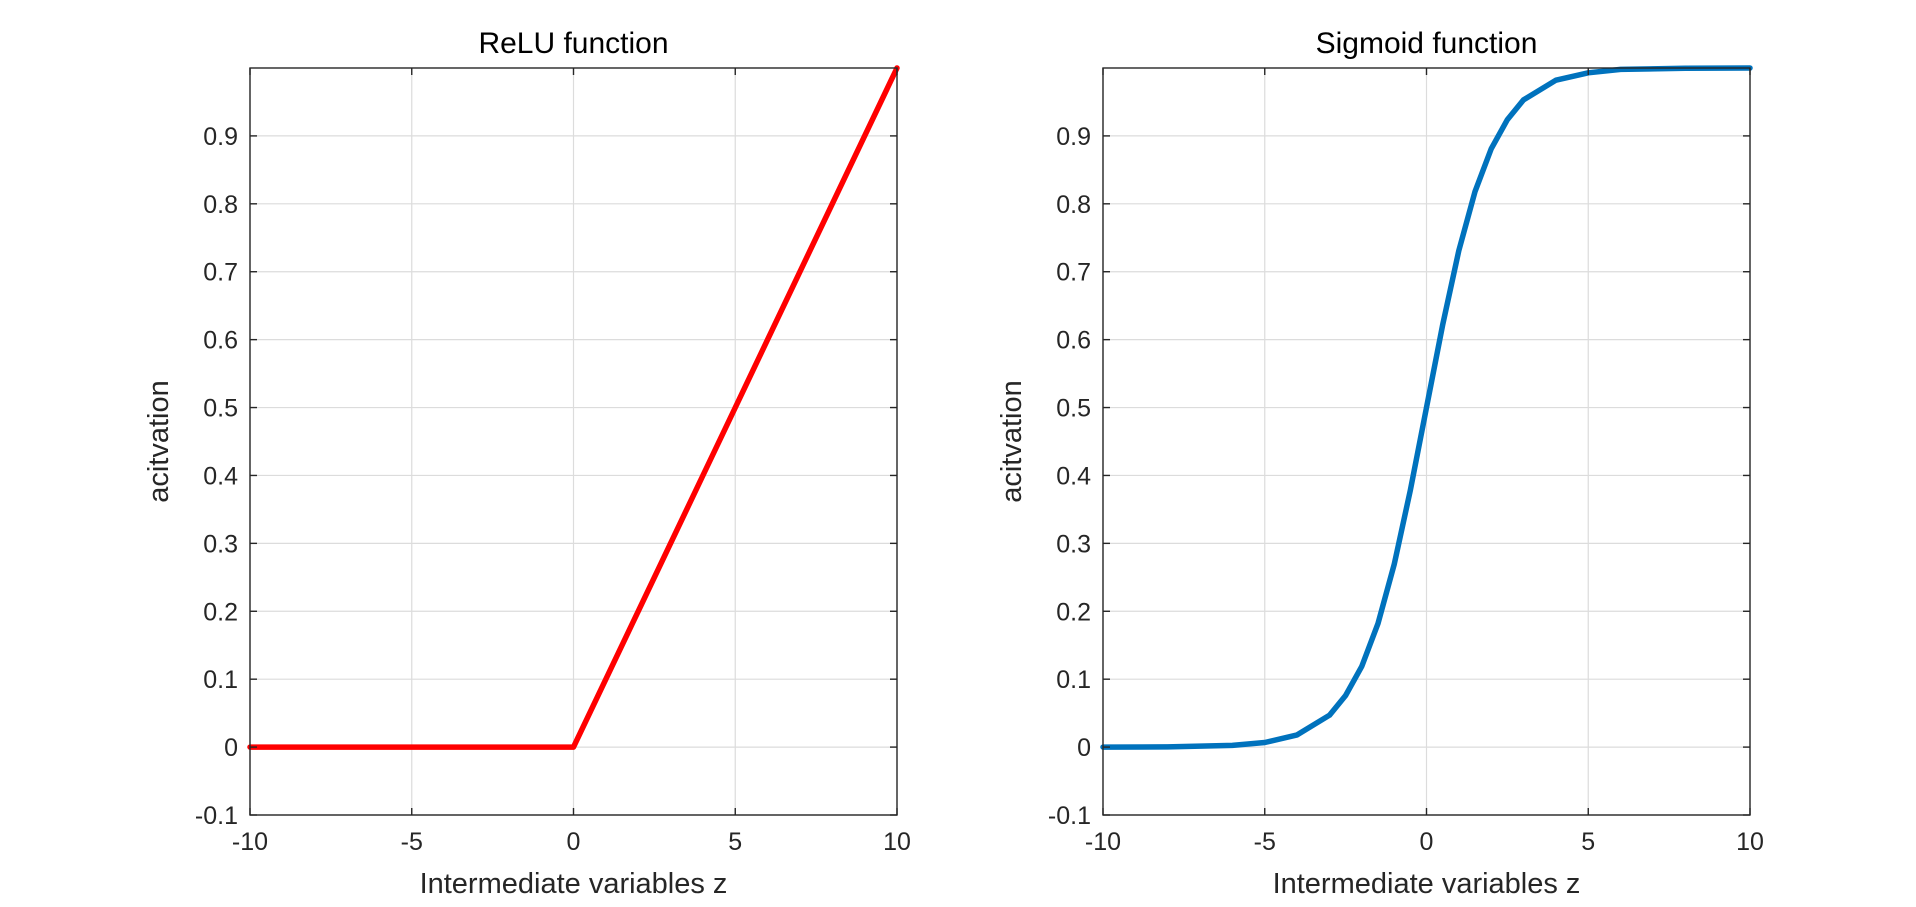  I want to click on sigmoid-x-tick-label-1: -5, so click(1265, 842).